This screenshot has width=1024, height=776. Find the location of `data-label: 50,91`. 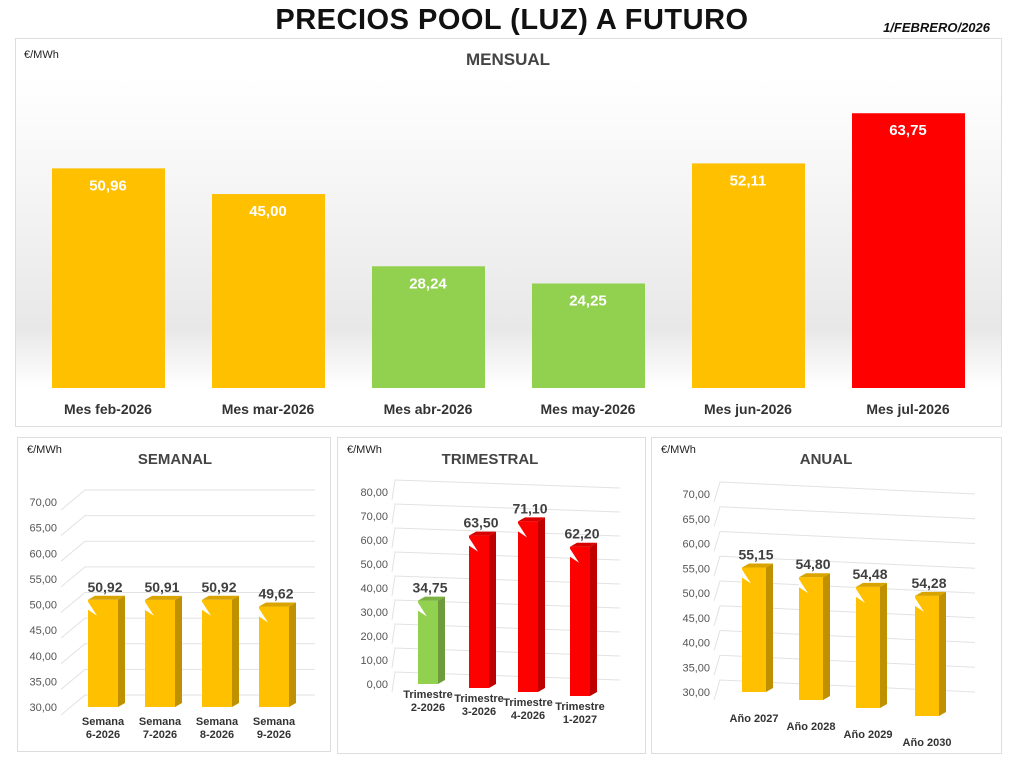

data-label: 50,91 is located at coordinates (161, 587).